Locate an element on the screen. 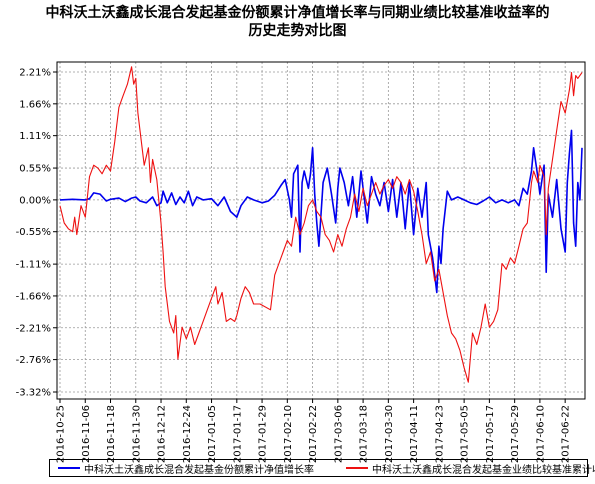 The height and width of the screenshot is (484, 595). x-tick-label: 2016-10-25 is located at coordinates (61, 434).